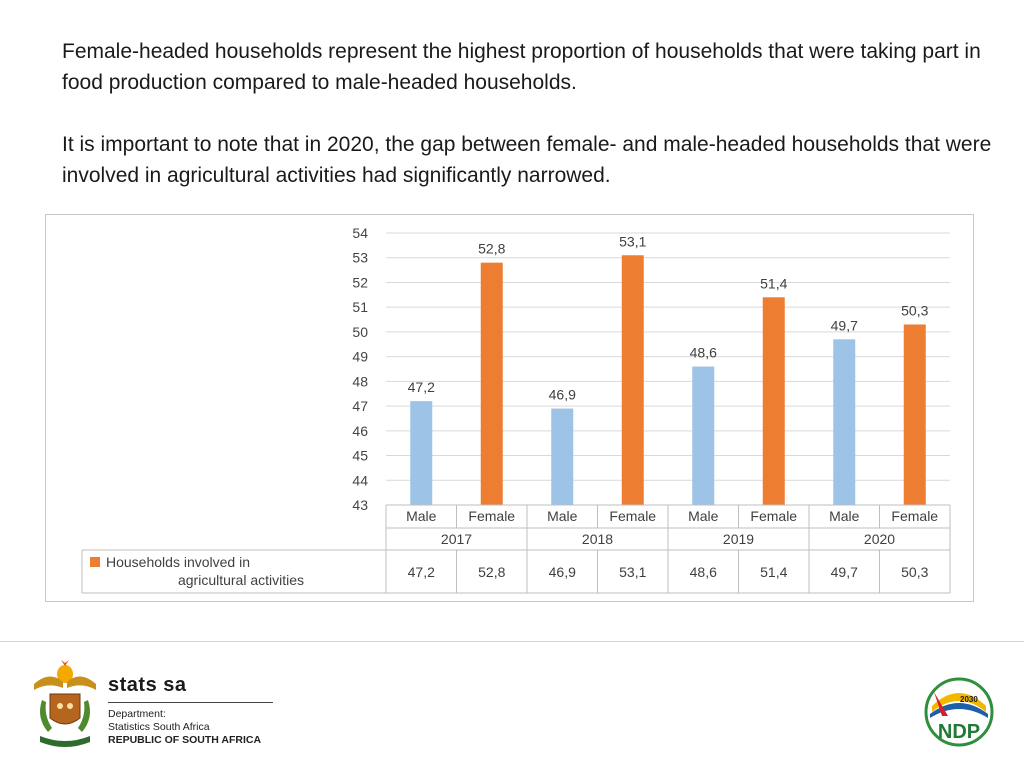 The height and width of the screenshot is (768, 1024). What do you see at coordinates (959, 732) in the screenshot?
I see `ndp-text: NDP` at bounding box center [959, 732].